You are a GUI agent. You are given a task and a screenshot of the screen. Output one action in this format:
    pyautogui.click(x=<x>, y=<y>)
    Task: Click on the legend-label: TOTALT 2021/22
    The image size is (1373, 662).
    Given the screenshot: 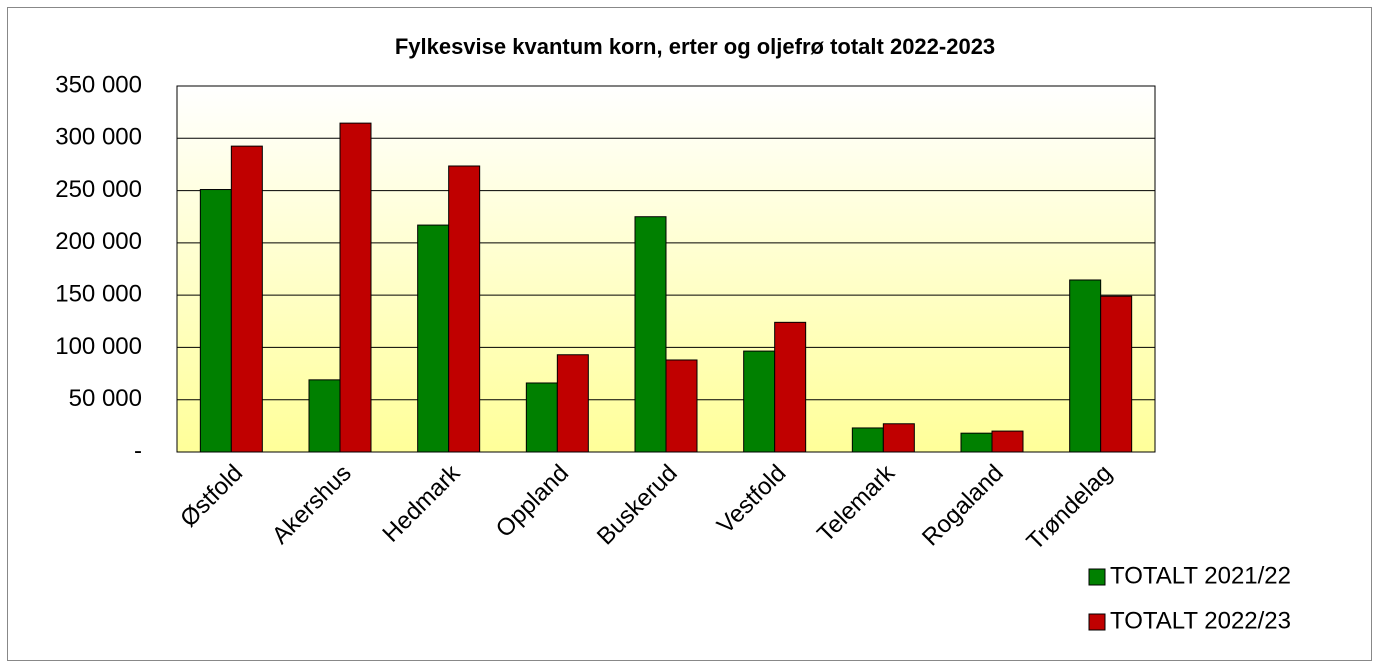 What is the action you would take?
    pyautogui.click(x=1200, y=575)
    